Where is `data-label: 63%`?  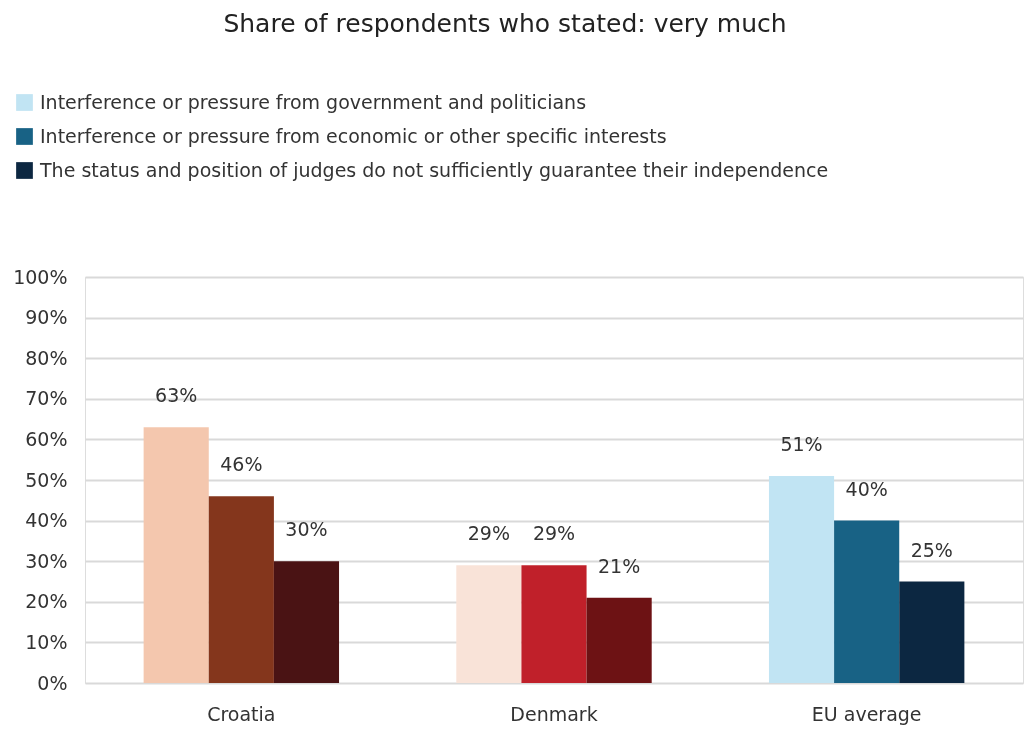 data-label: 63% is located at coordinates (176, 395).